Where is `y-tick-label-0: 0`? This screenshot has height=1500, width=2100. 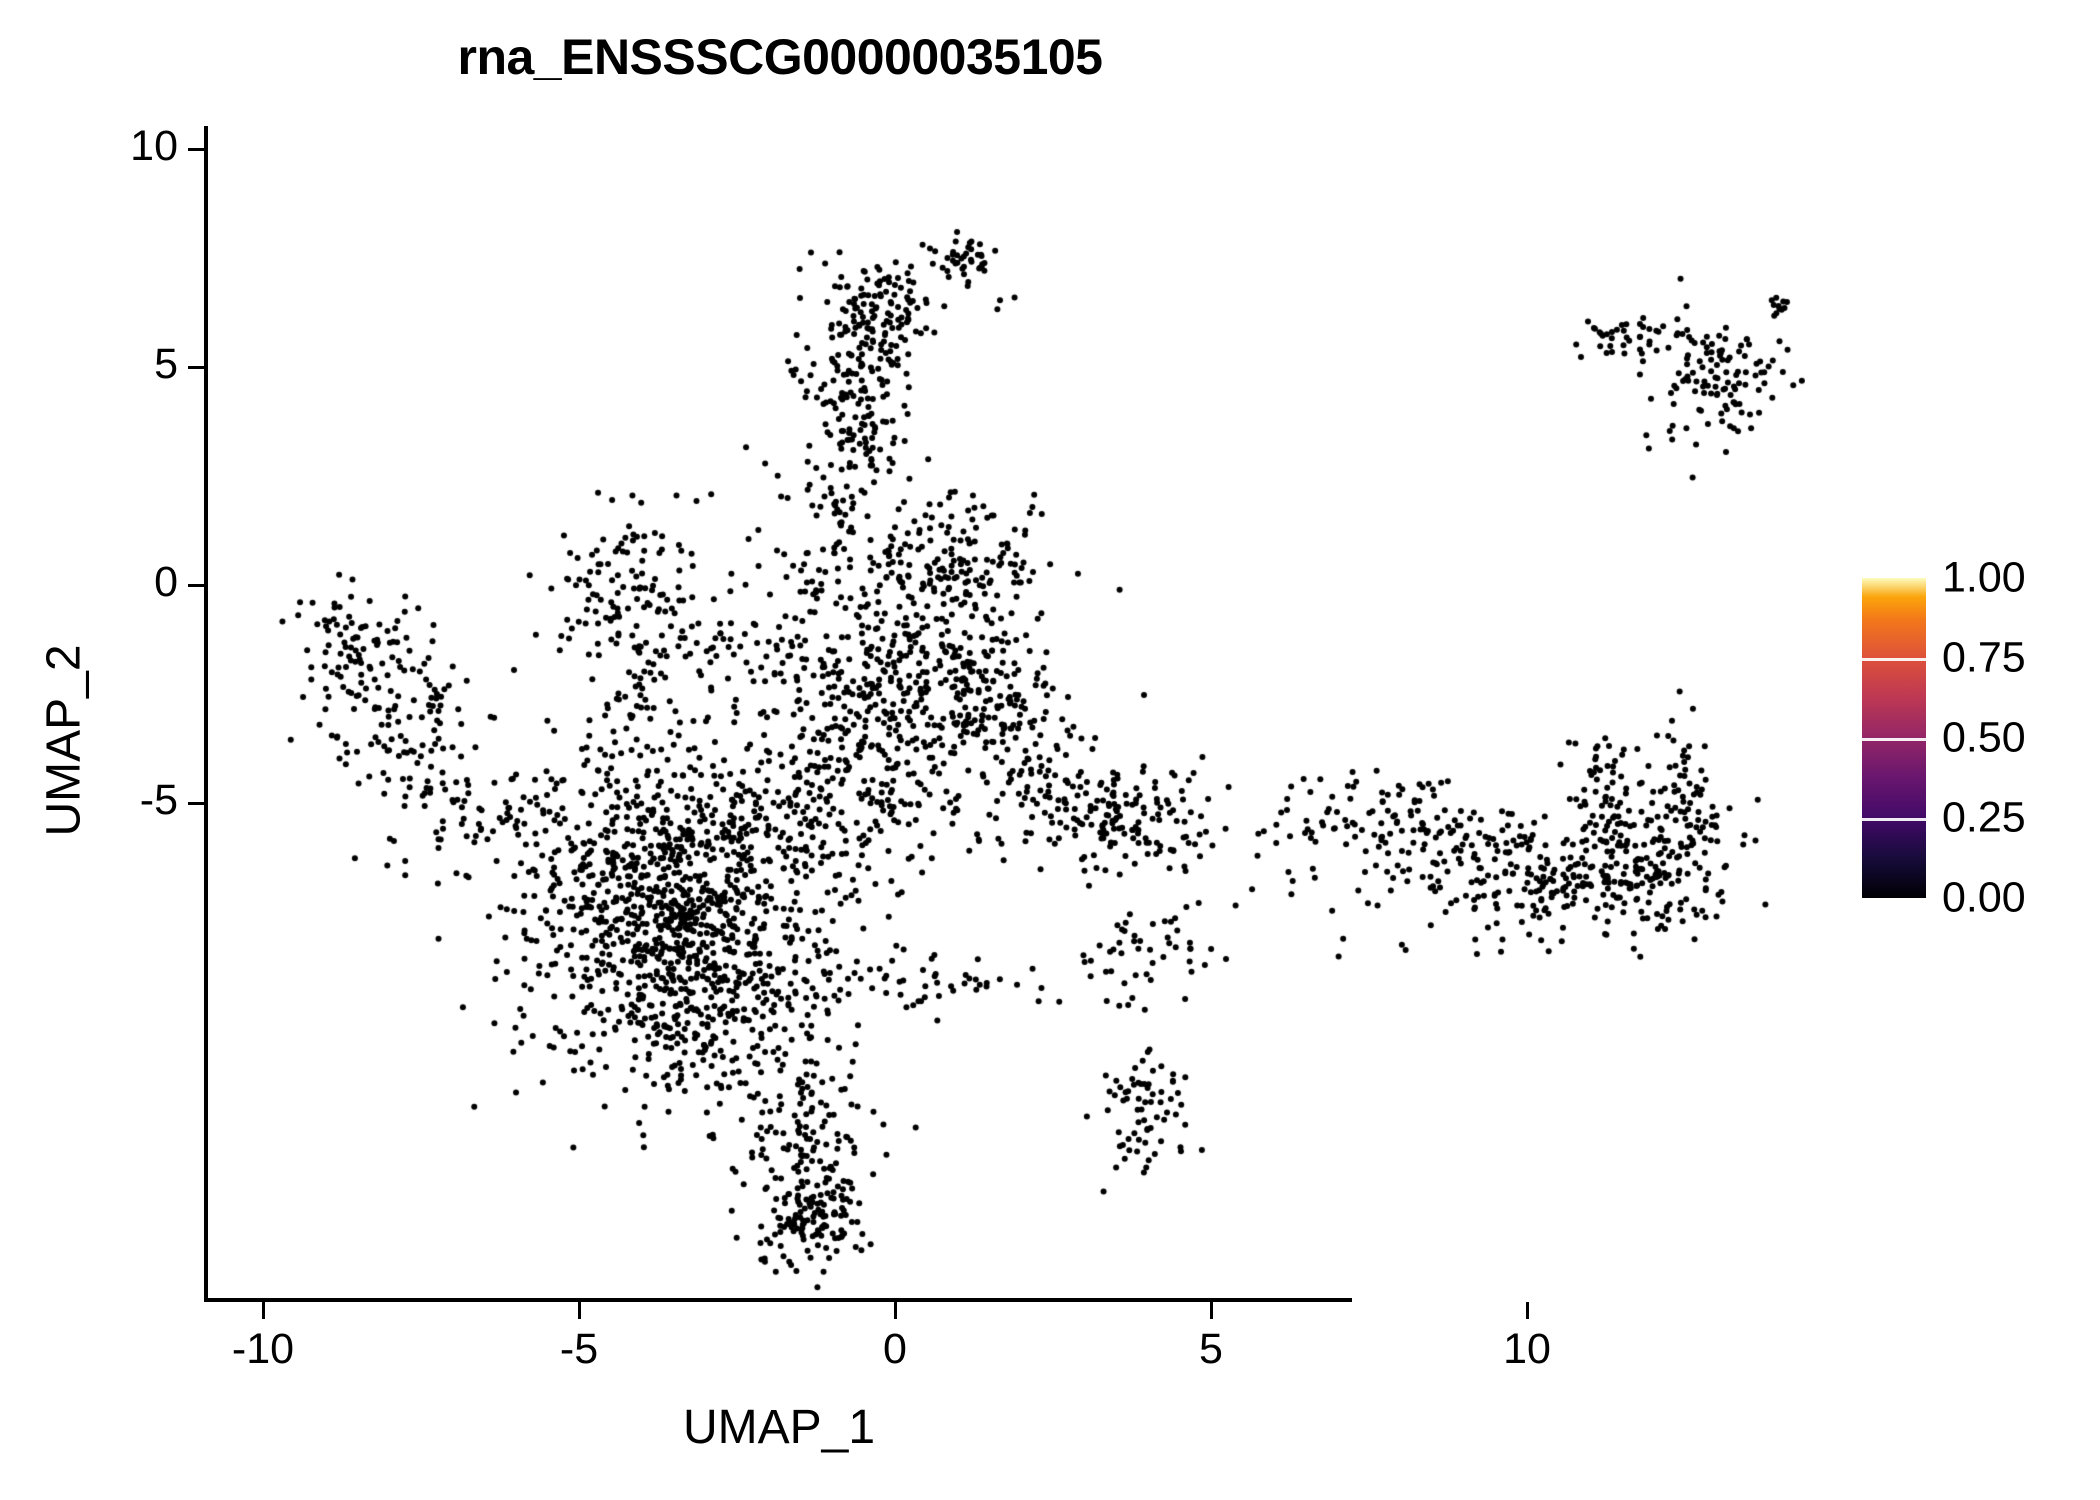 y-tick-label-0: 0 is located at coordinates (166, 582).